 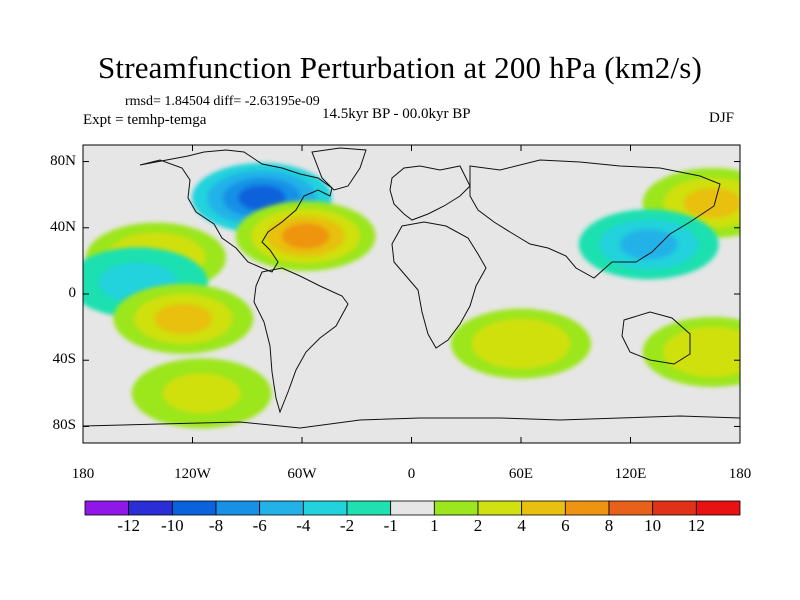 I want to click on colorbar-label: 6, so click(x=565, y=525).